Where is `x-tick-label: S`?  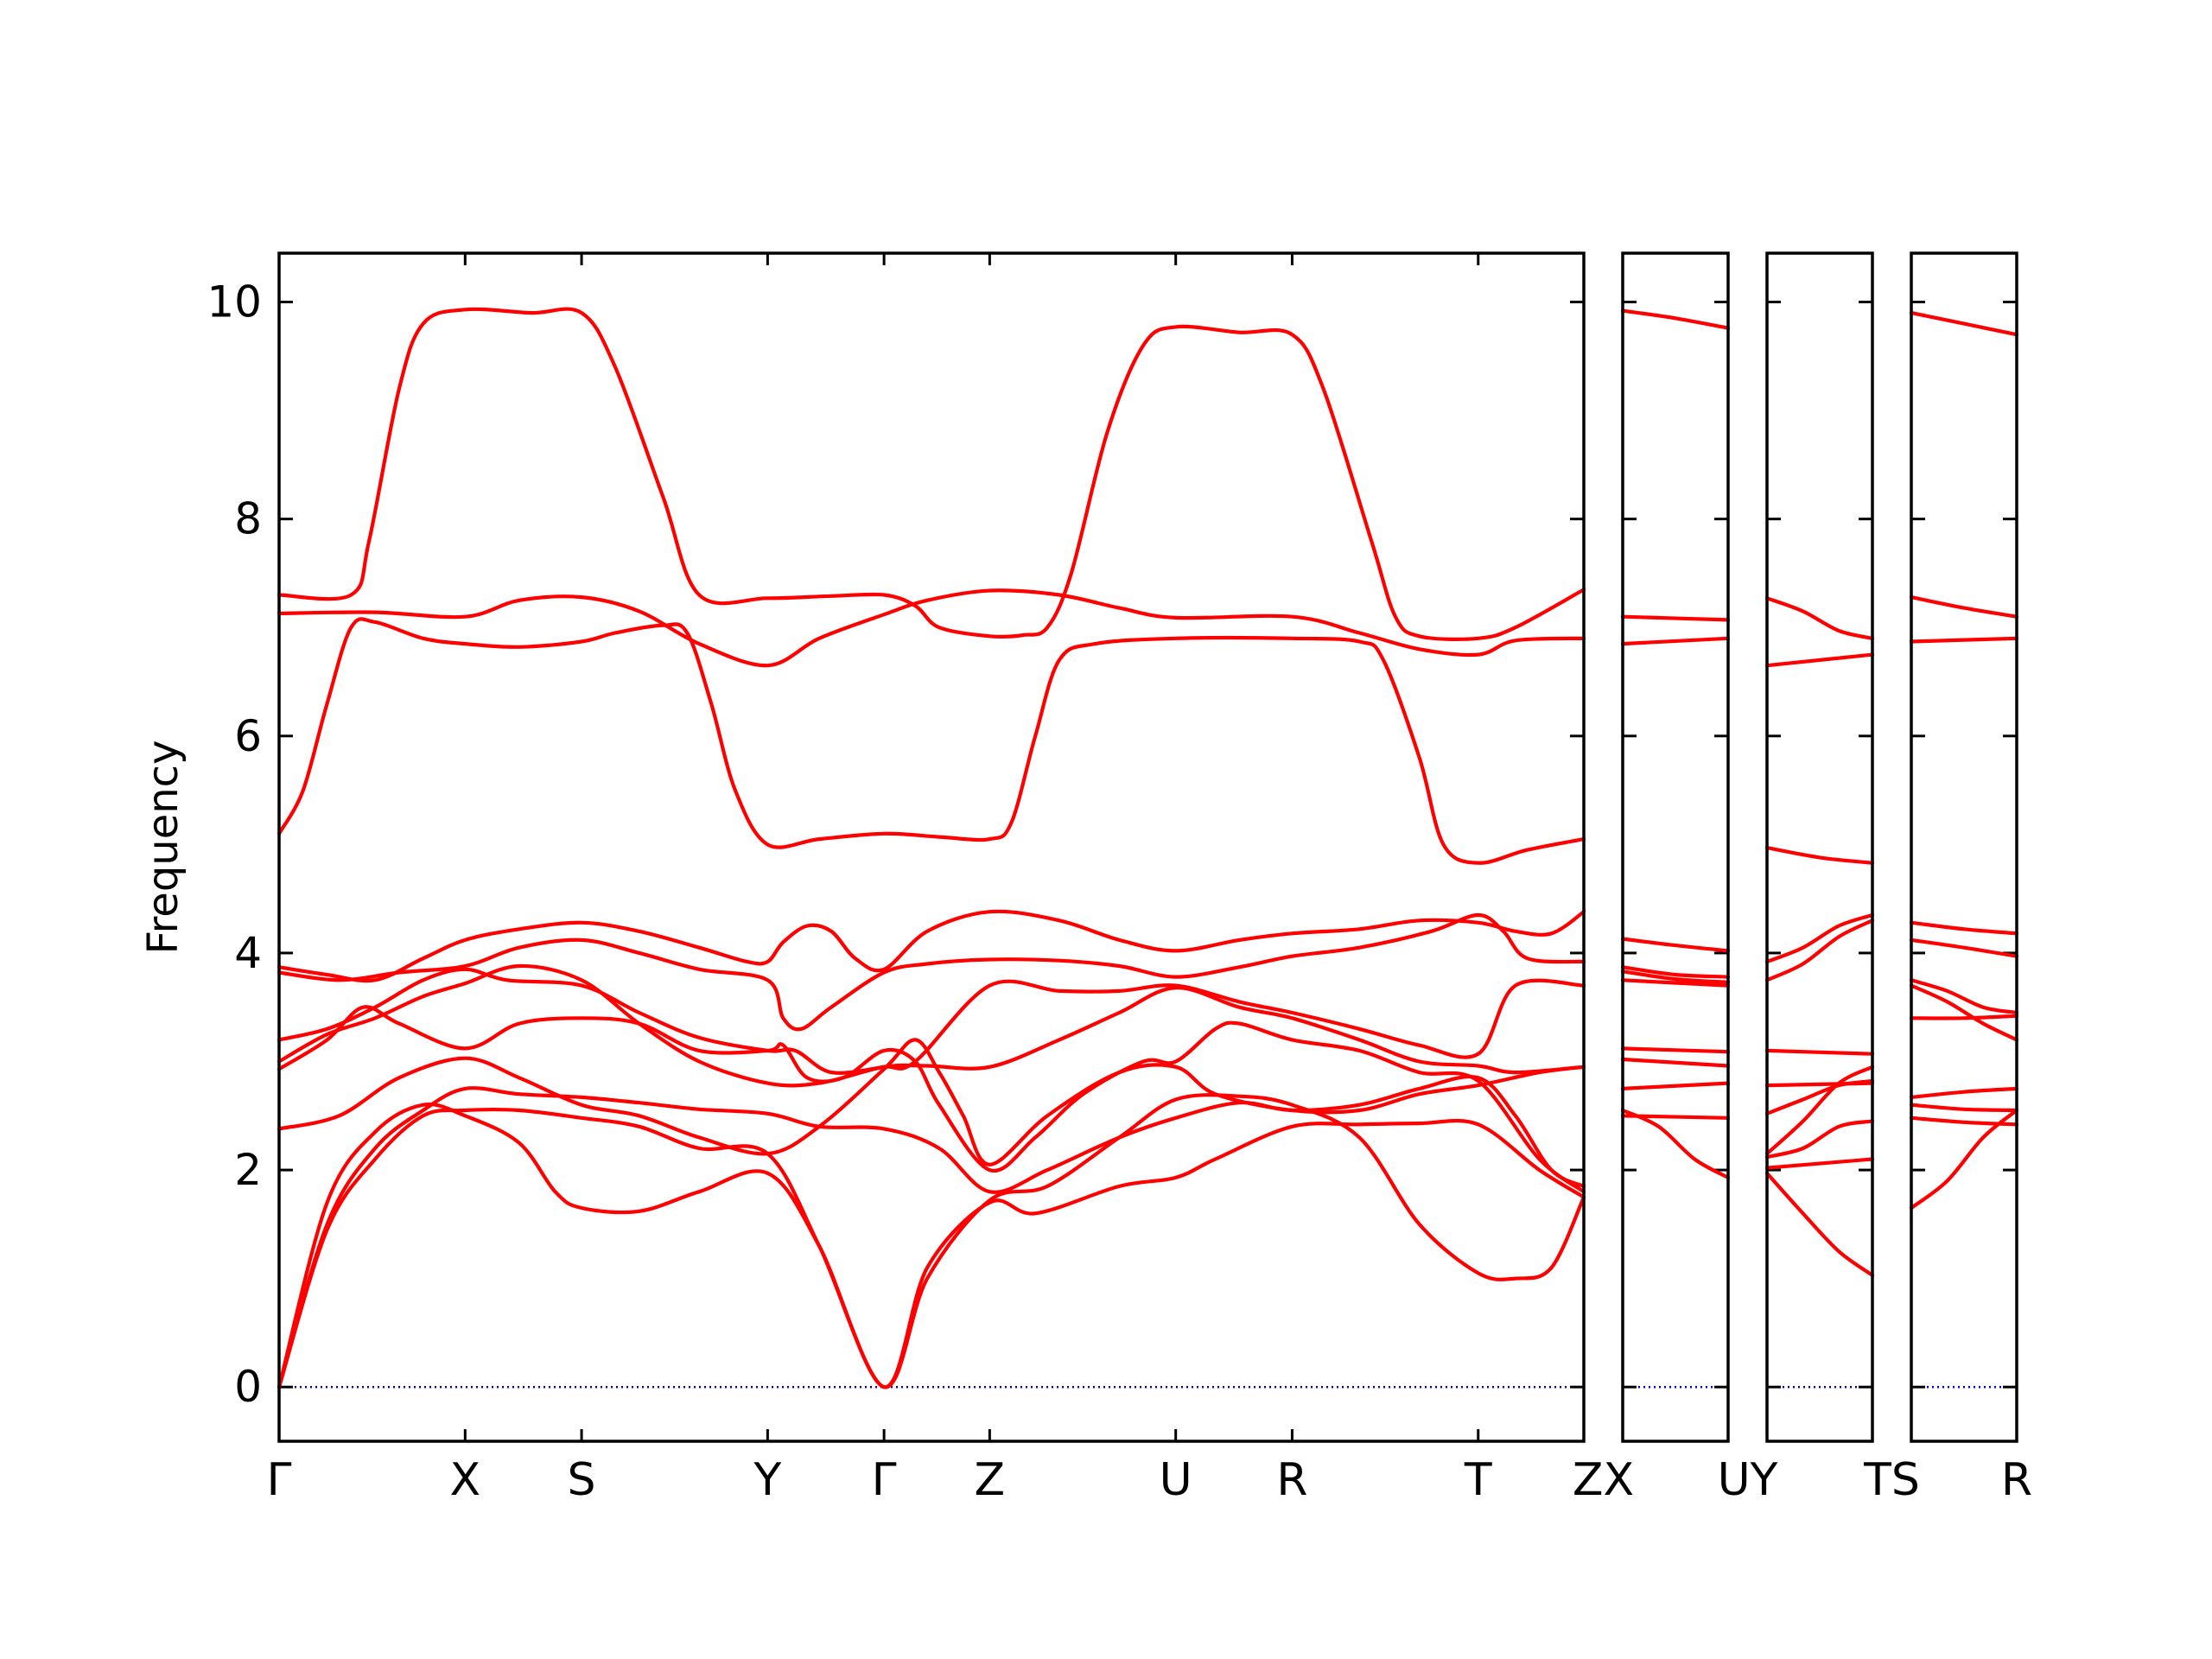 x-tick-label: S is located at coordinates (582, 1480).